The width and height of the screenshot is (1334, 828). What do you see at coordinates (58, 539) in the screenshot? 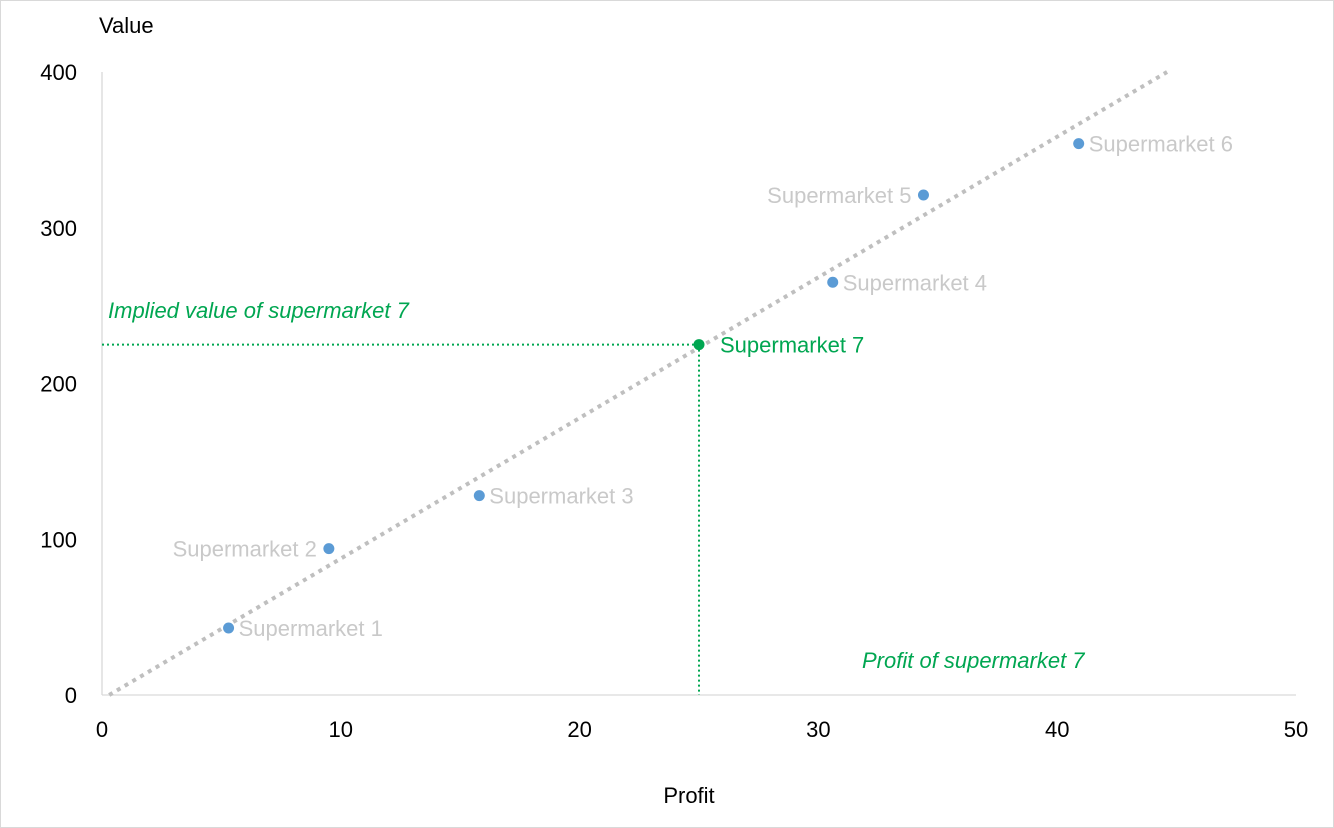
I see `y-tick-label: 100` at bounding box center [58, 539].